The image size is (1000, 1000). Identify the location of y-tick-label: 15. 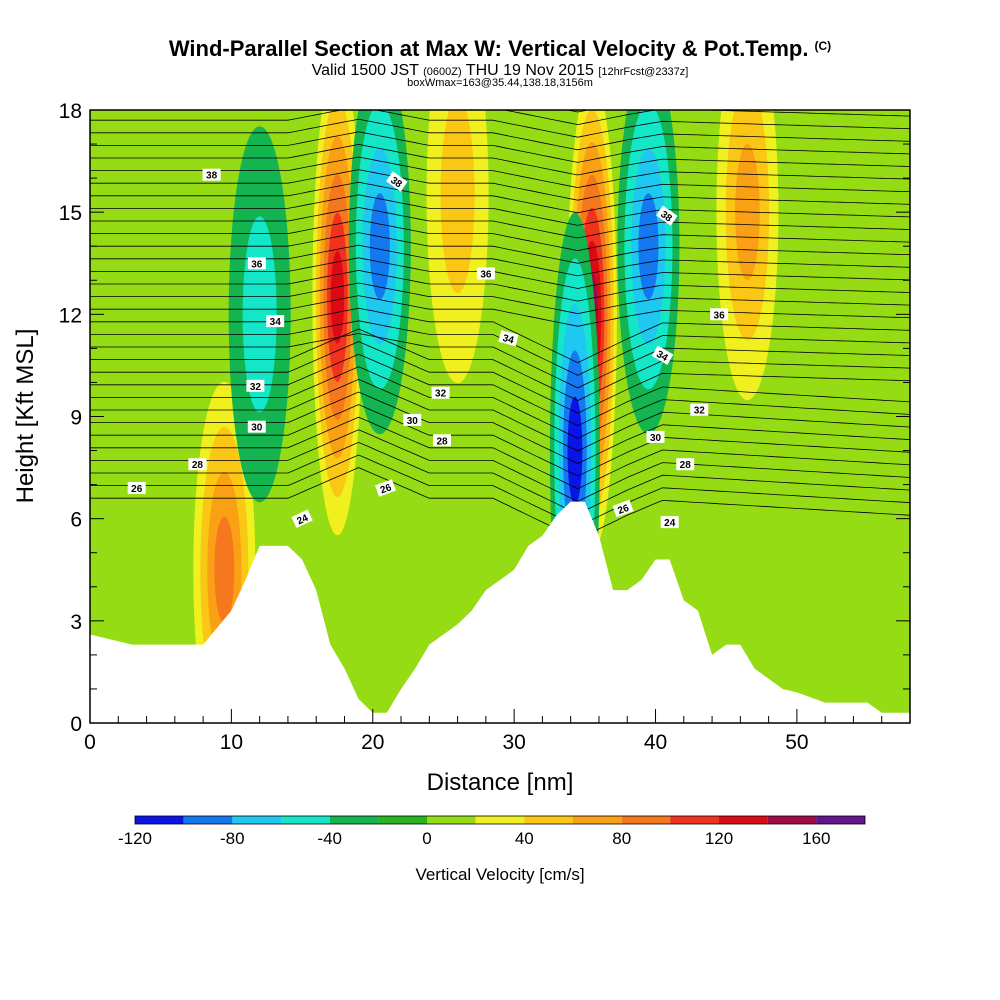
(70, 213).